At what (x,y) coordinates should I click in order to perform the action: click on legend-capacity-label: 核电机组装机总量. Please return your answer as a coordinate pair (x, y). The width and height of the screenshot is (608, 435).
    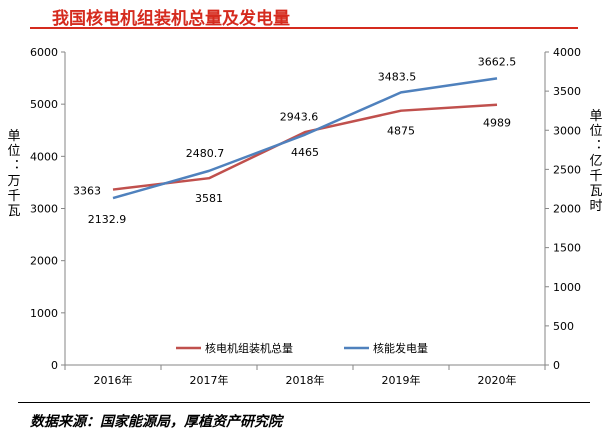
    Looking at the image, I should click on (249, 348).